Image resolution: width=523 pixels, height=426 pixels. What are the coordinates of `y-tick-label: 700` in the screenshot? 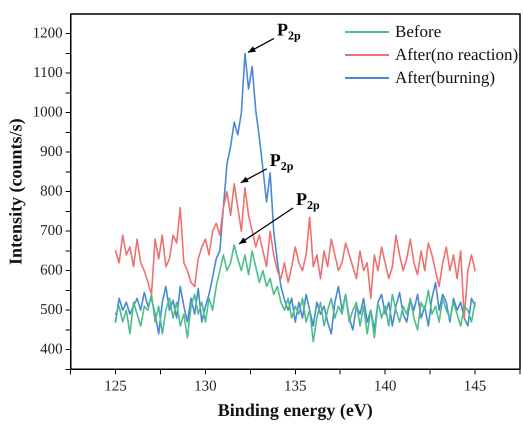 It's located at (51, 231).